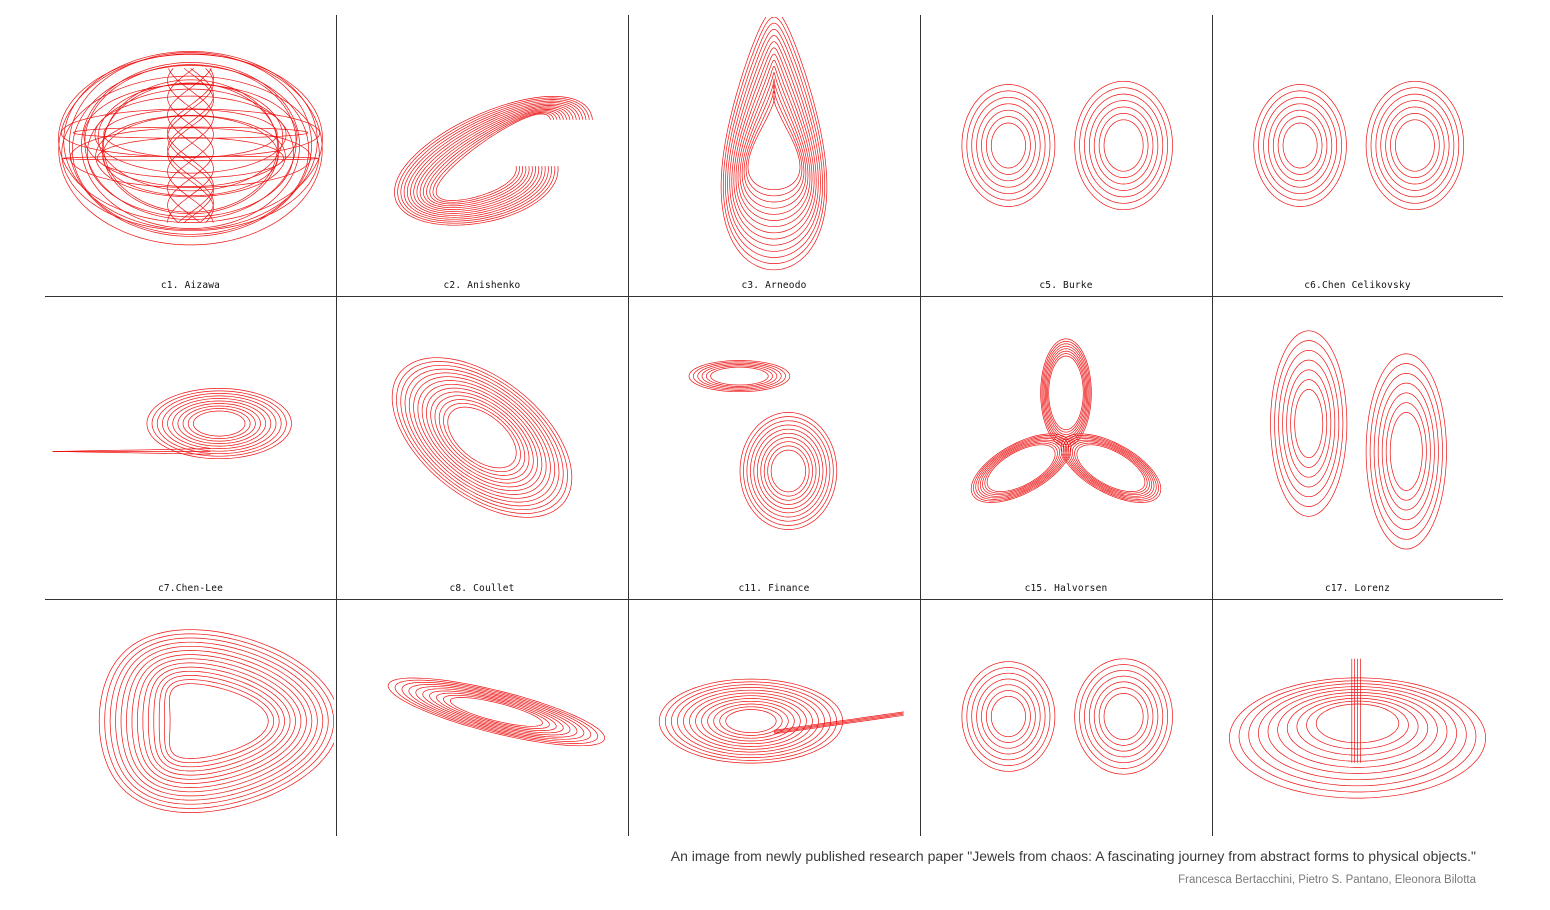  I want to click on attractor-panel: c8. Coullet, so click(482, 448).